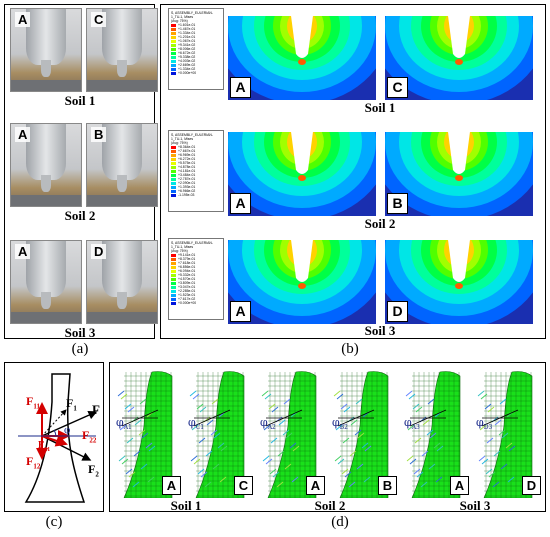 The width and height of the screenshot is (550, 537). Describe the element at coordinates (196, 179) in the screenshot. I see `legend-entry: +2.787e-01` at that location.